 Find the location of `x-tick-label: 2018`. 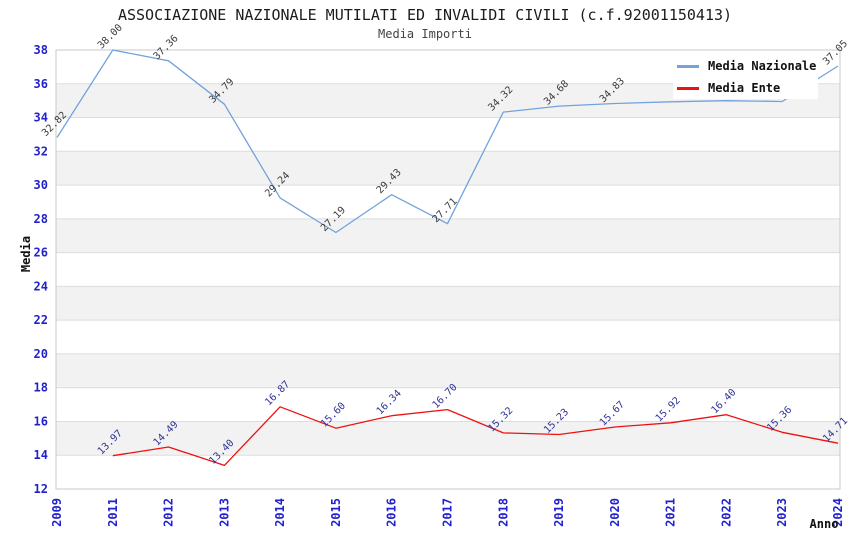

x-tick-label: 2018 is located at coordinates (503, 512).